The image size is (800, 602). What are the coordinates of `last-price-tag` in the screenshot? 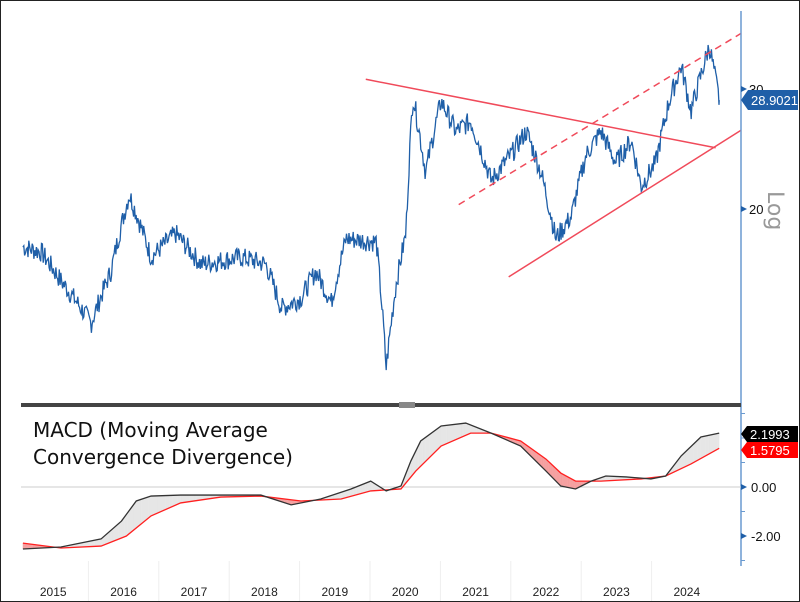 It's located at (769, 100).